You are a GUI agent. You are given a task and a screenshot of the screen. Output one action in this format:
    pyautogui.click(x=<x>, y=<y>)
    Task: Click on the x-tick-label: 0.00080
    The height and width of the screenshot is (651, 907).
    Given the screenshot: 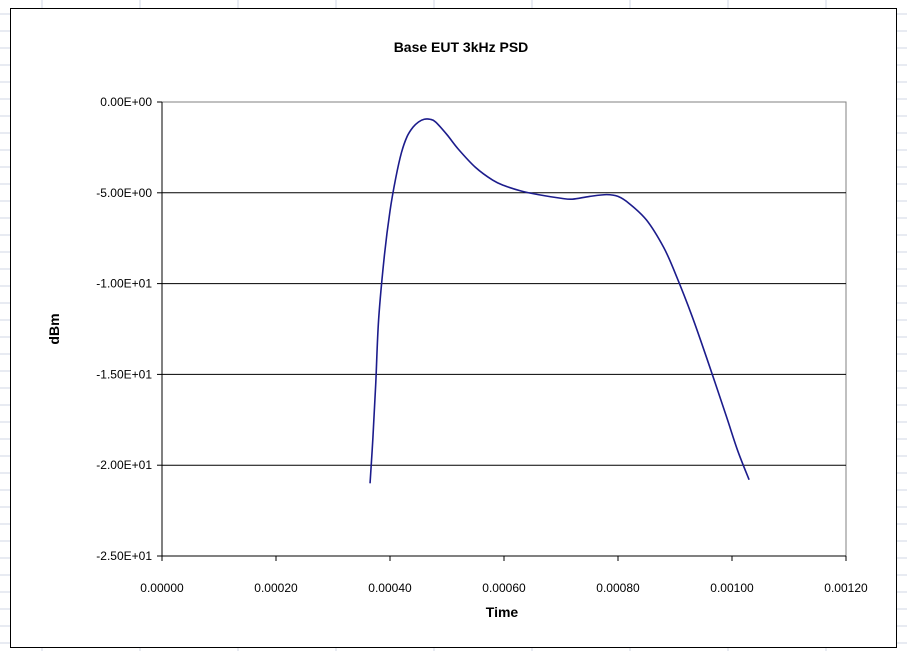 What is the action you would take?
    pyautogui.click(x=618, y=588)
    